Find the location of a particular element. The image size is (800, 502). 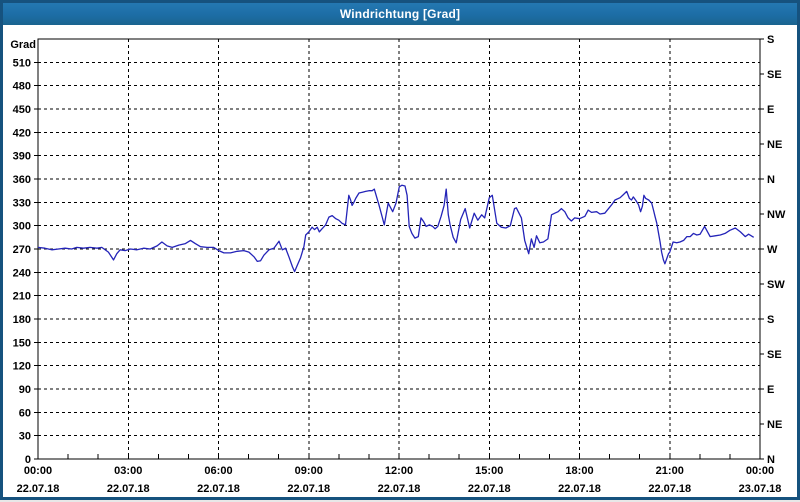

y-axis-left-label: 30 is located at coordinates (25, 437).